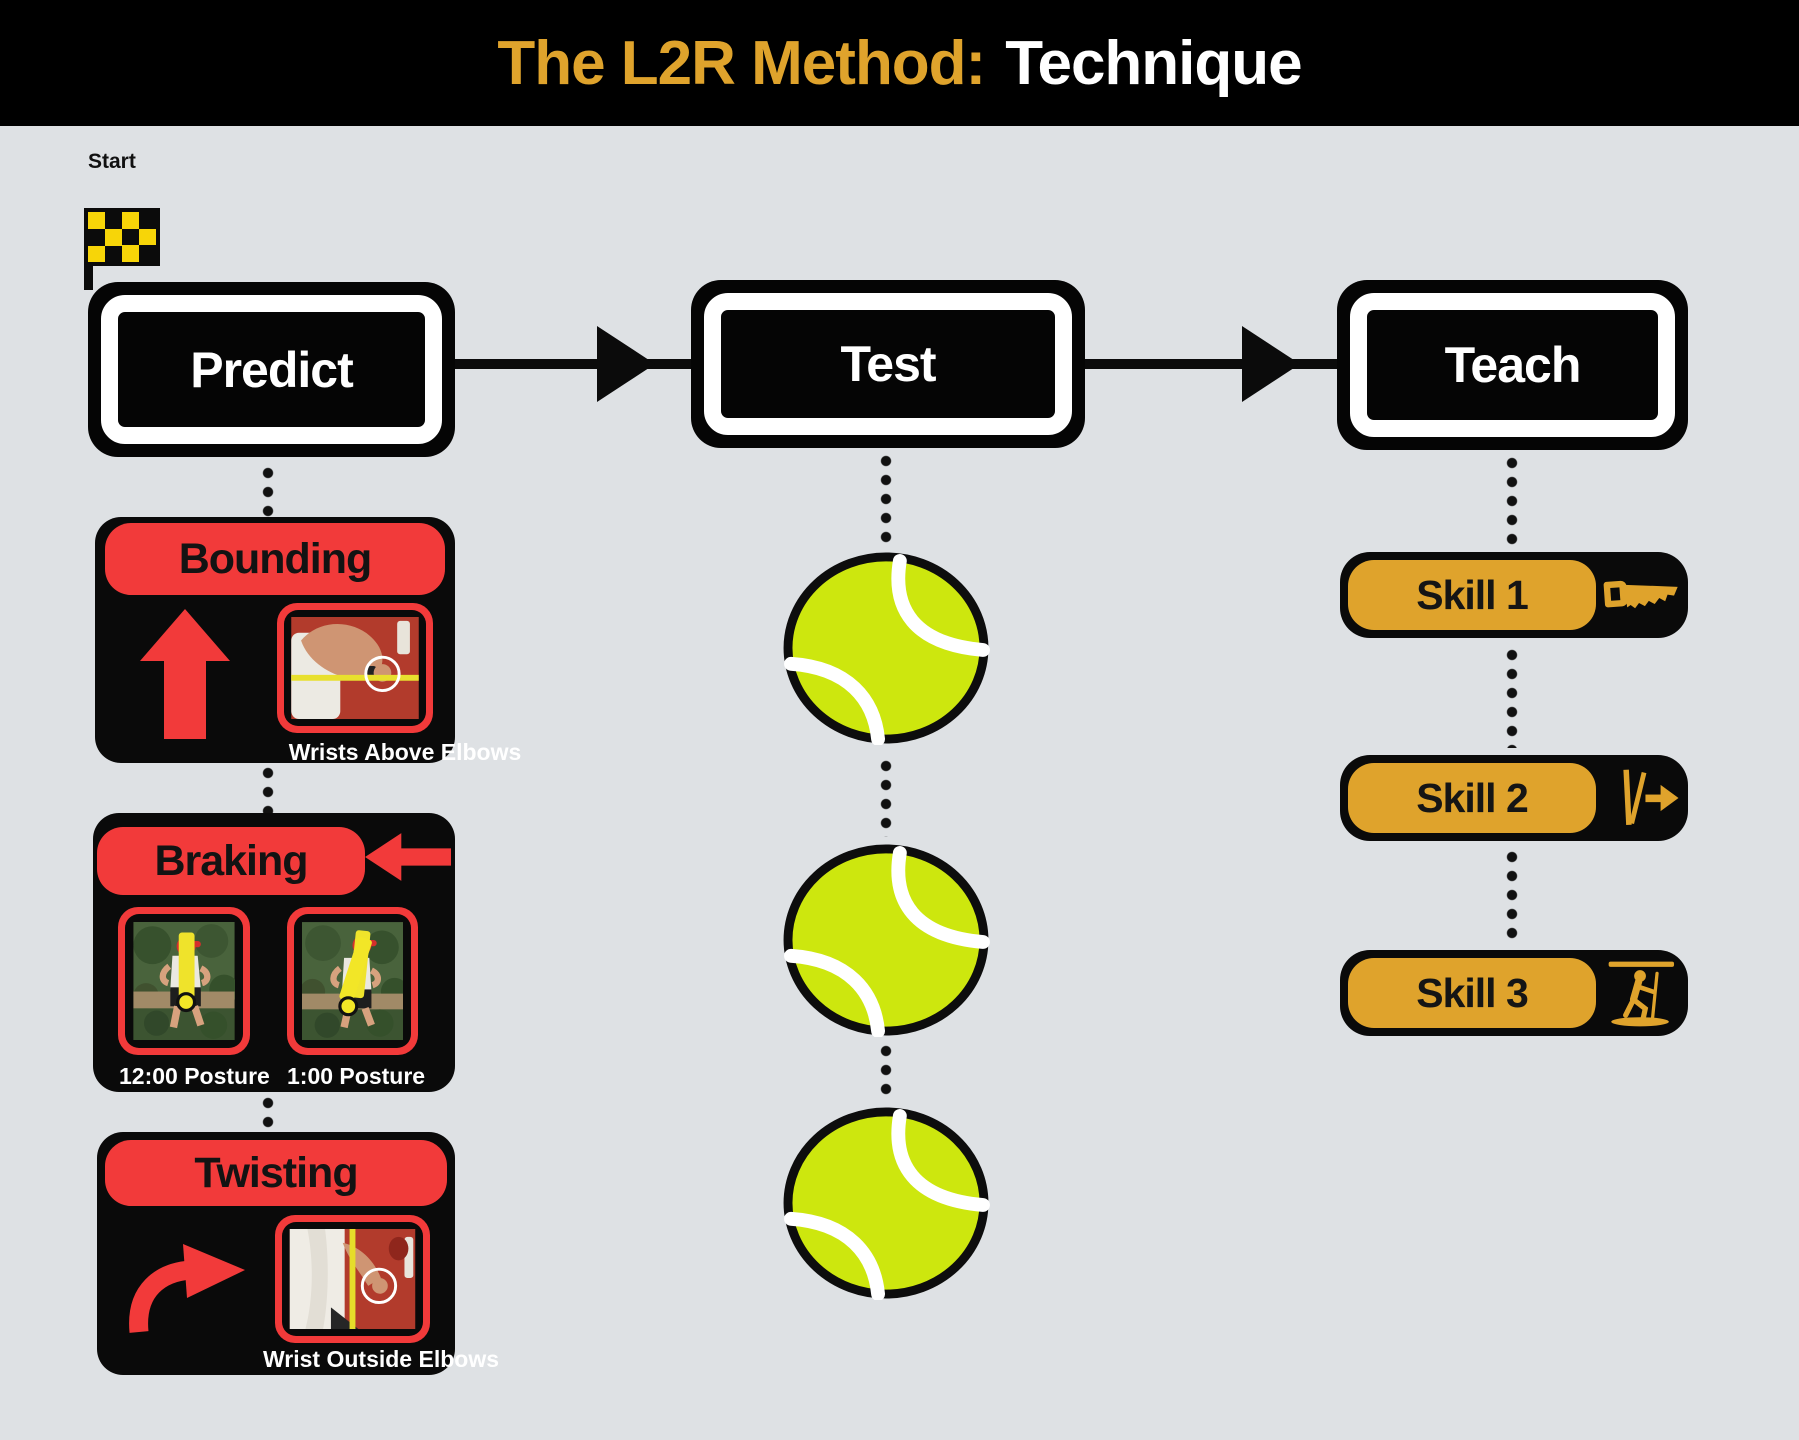 The image size is (1799, 1440). I want to click on skill-1-label: Skill 1, so click(1472, 594).